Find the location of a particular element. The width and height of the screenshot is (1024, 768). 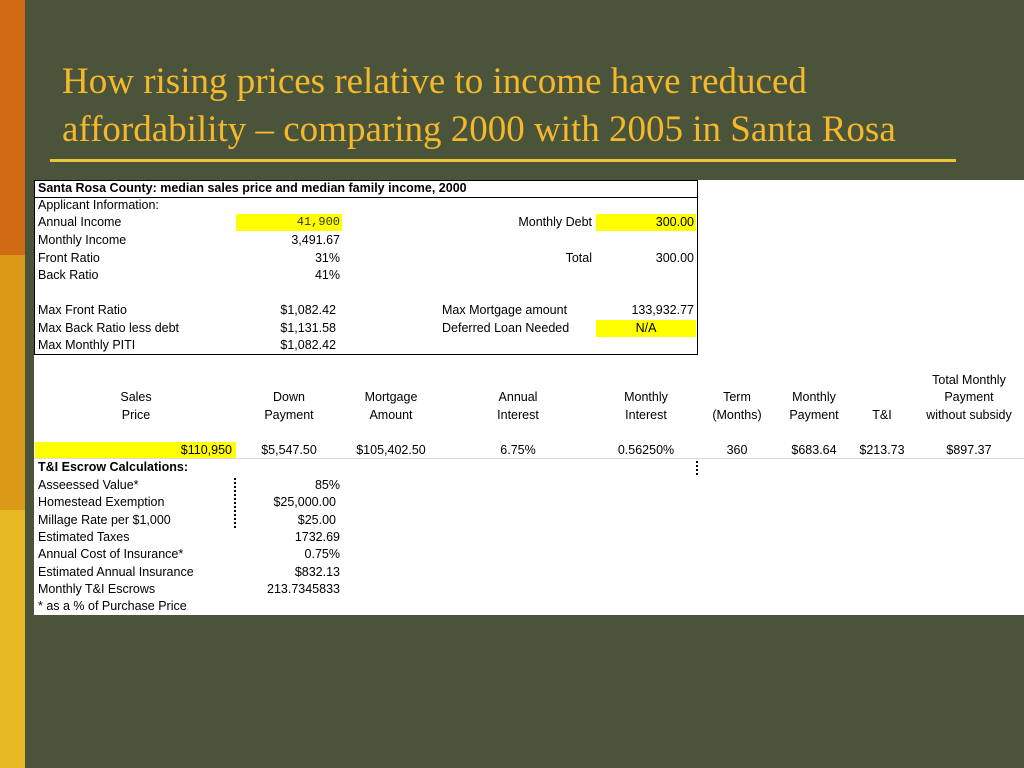

deferred-loan-highlight is located at coordinates (646, 328).